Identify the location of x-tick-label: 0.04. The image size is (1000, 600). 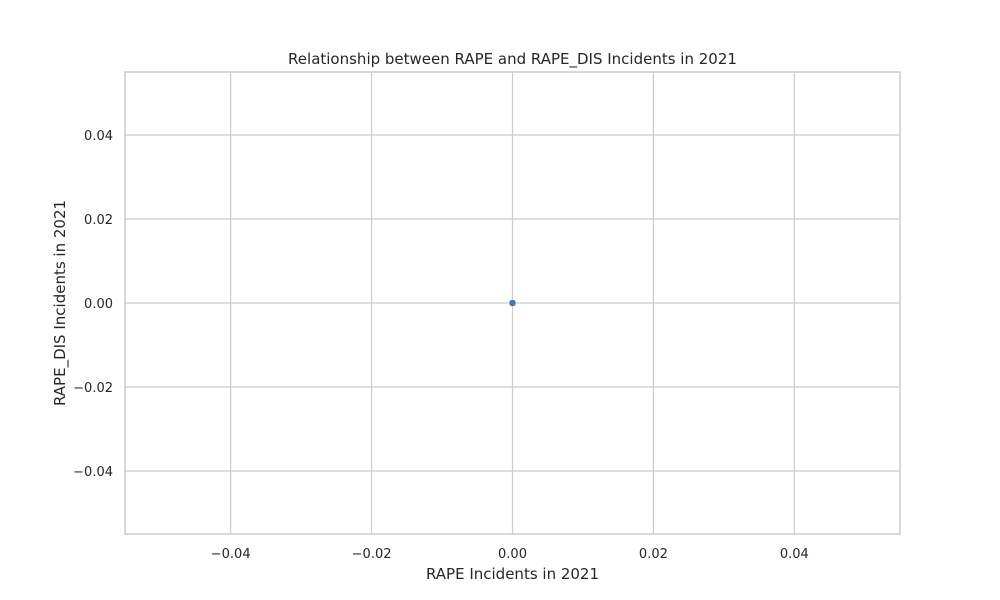
(794, 554).